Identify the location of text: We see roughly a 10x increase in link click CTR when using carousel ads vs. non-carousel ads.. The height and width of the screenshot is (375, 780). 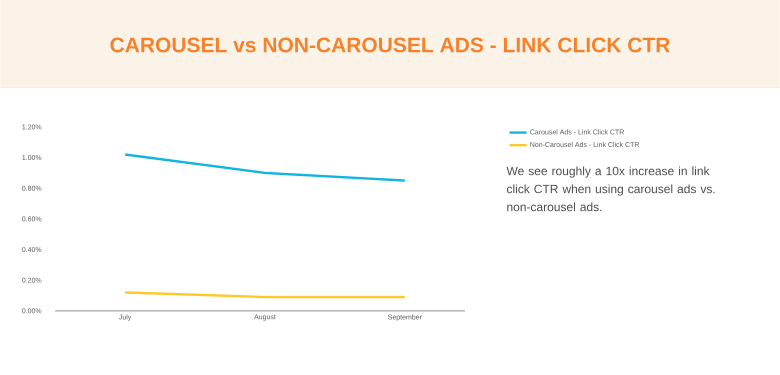
(610, 189).